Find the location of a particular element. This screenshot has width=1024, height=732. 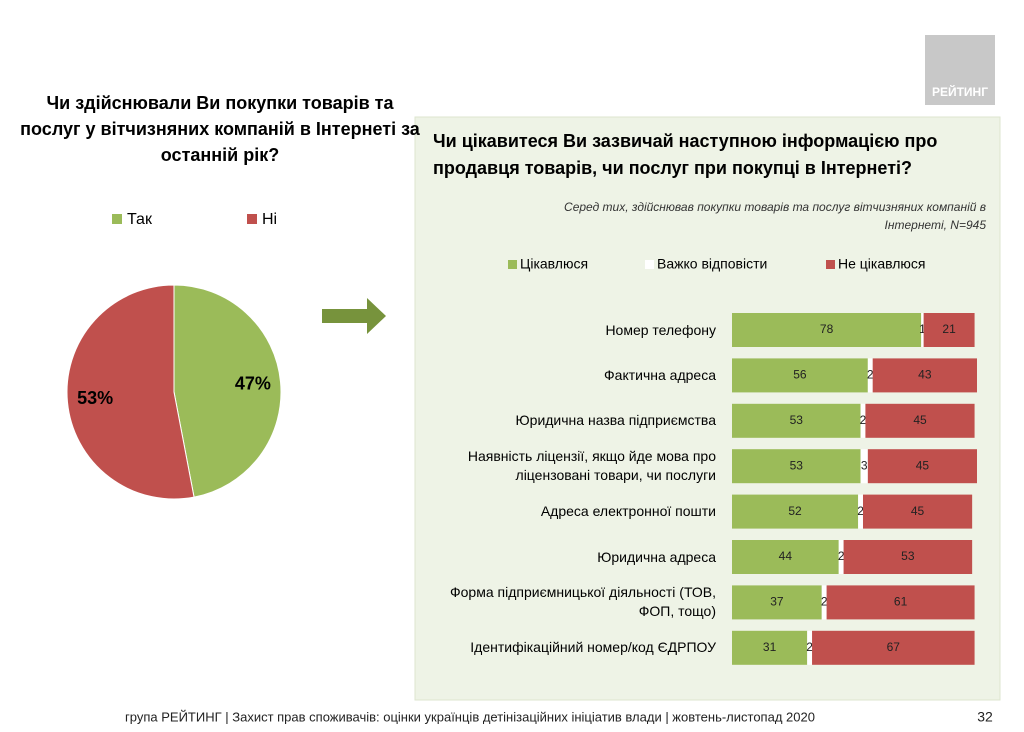

arrow is located at coordinates (354, 316).